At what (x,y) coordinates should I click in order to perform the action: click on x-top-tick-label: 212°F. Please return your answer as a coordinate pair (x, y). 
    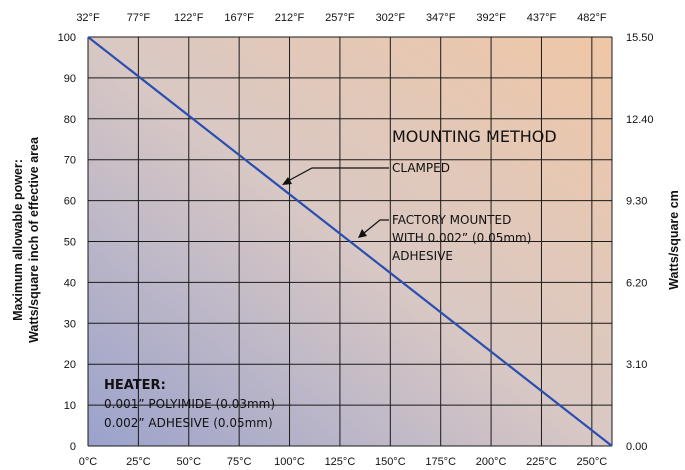
    Looking at the image, I should click on (290, 18).